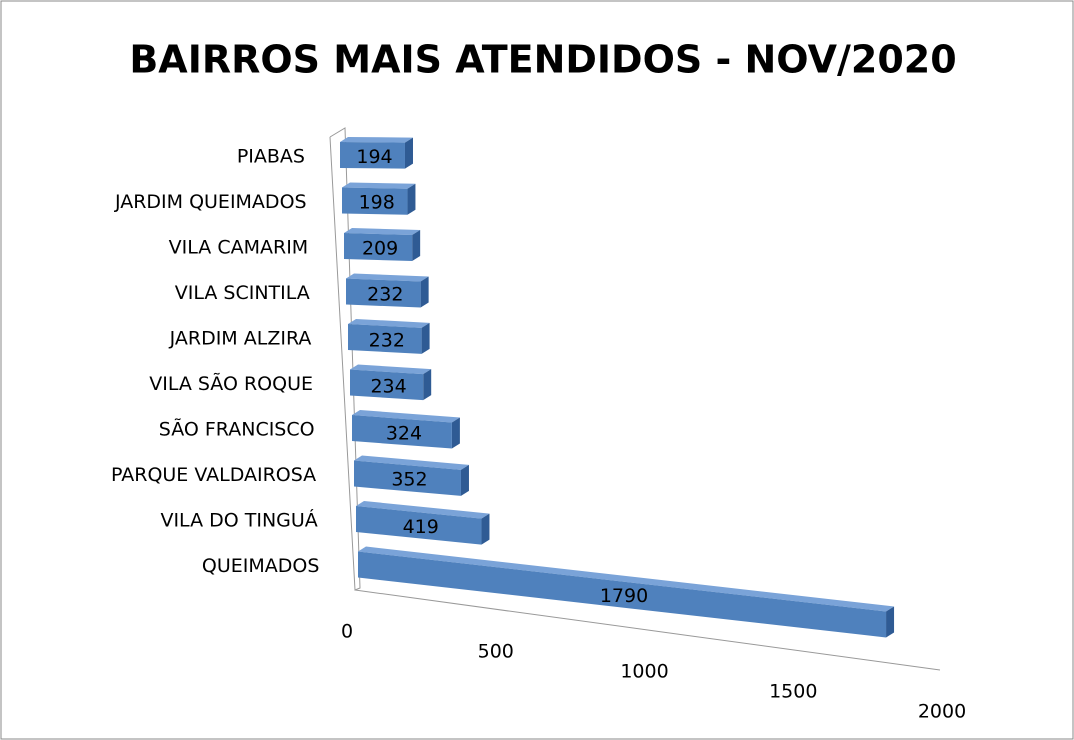 Image resolution: width=1074 pixels, height=740 pixels. Describe the element at coordinates (242, 293) in the screenshot. I see `y-tick-label: VILA SCINTILA` at that location.